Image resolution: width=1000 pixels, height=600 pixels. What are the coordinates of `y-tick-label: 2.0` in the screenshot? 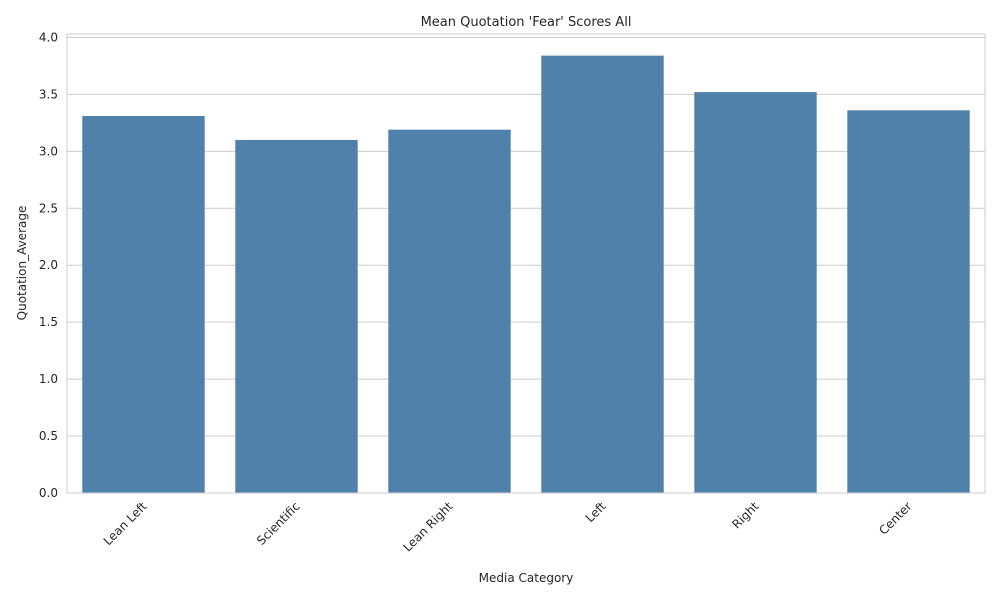 It's located at (48, 265).